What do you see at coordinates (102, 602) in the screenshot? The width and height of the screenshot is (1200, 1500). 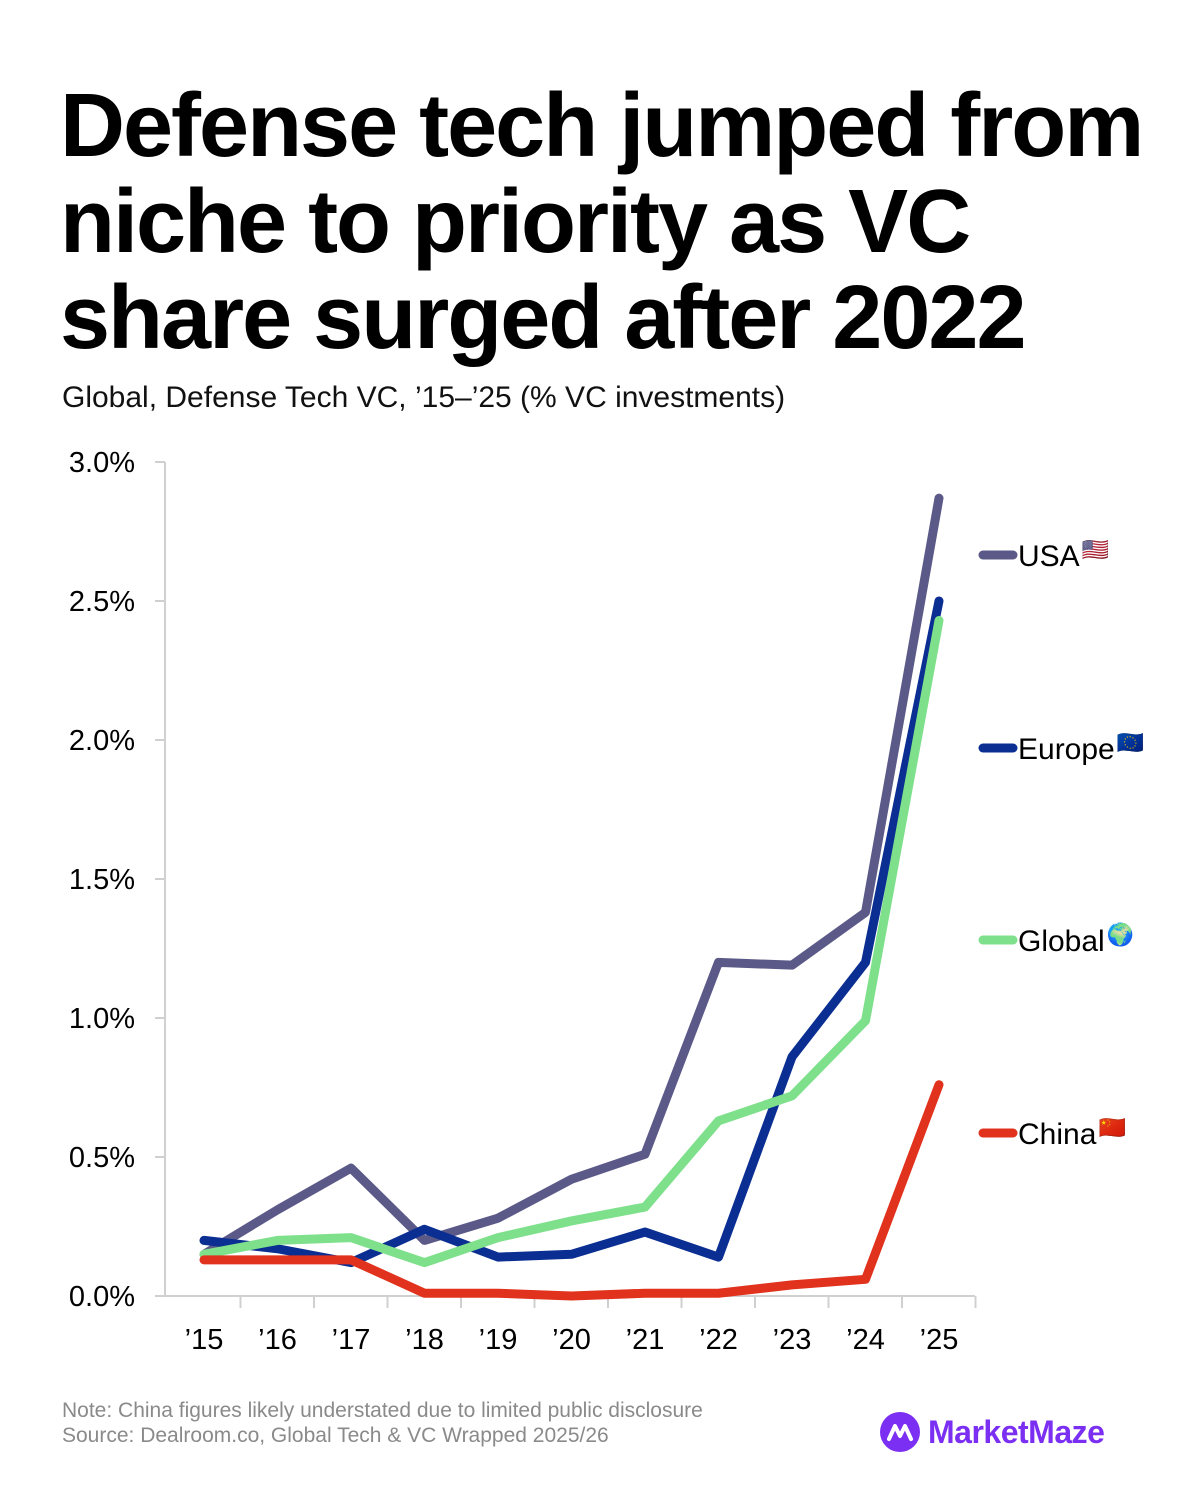 I see `y-tick-label: 2.5%` at bounding box center [102, 602].